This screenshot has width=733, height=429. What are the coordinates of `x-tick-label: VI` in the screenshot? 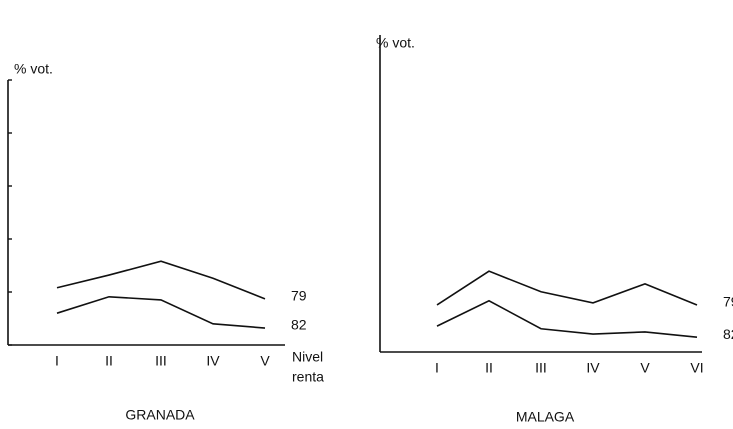 It's located at (696, 368).